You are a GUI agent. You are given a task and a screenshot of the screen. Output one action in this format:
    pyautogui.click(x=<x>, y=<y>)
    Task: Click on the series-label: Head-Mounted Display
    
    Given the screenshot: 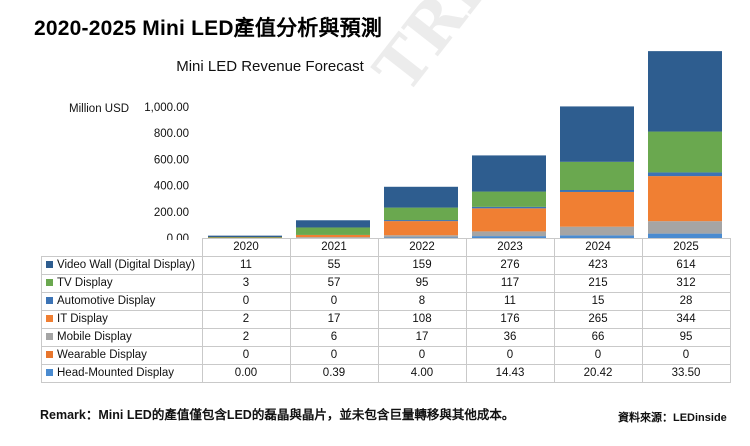 What is the action you would take?
    pyautogui.click(x=115, y=373)
    